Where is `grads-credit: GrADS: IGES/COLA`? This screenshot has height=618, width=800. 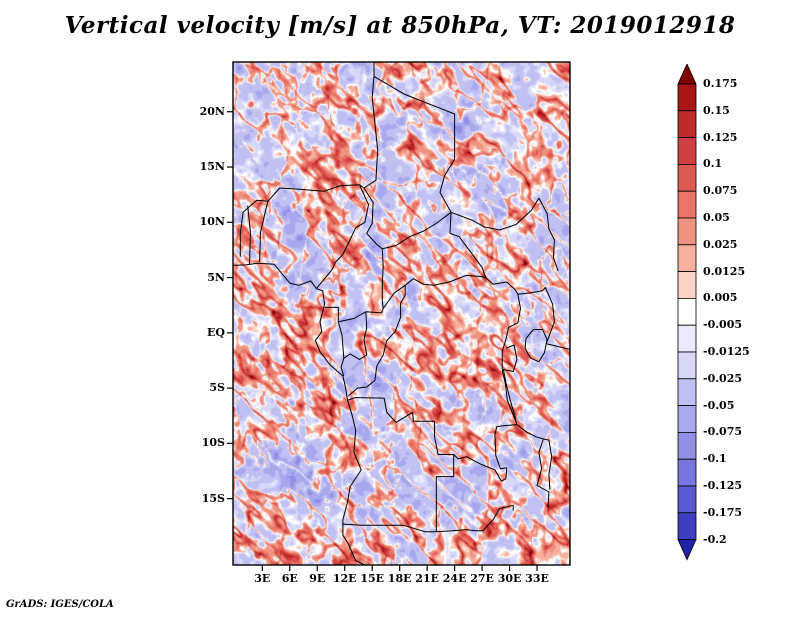 grads-credit: GrADS: IGES/COLA is located at coordinates (60, 604).